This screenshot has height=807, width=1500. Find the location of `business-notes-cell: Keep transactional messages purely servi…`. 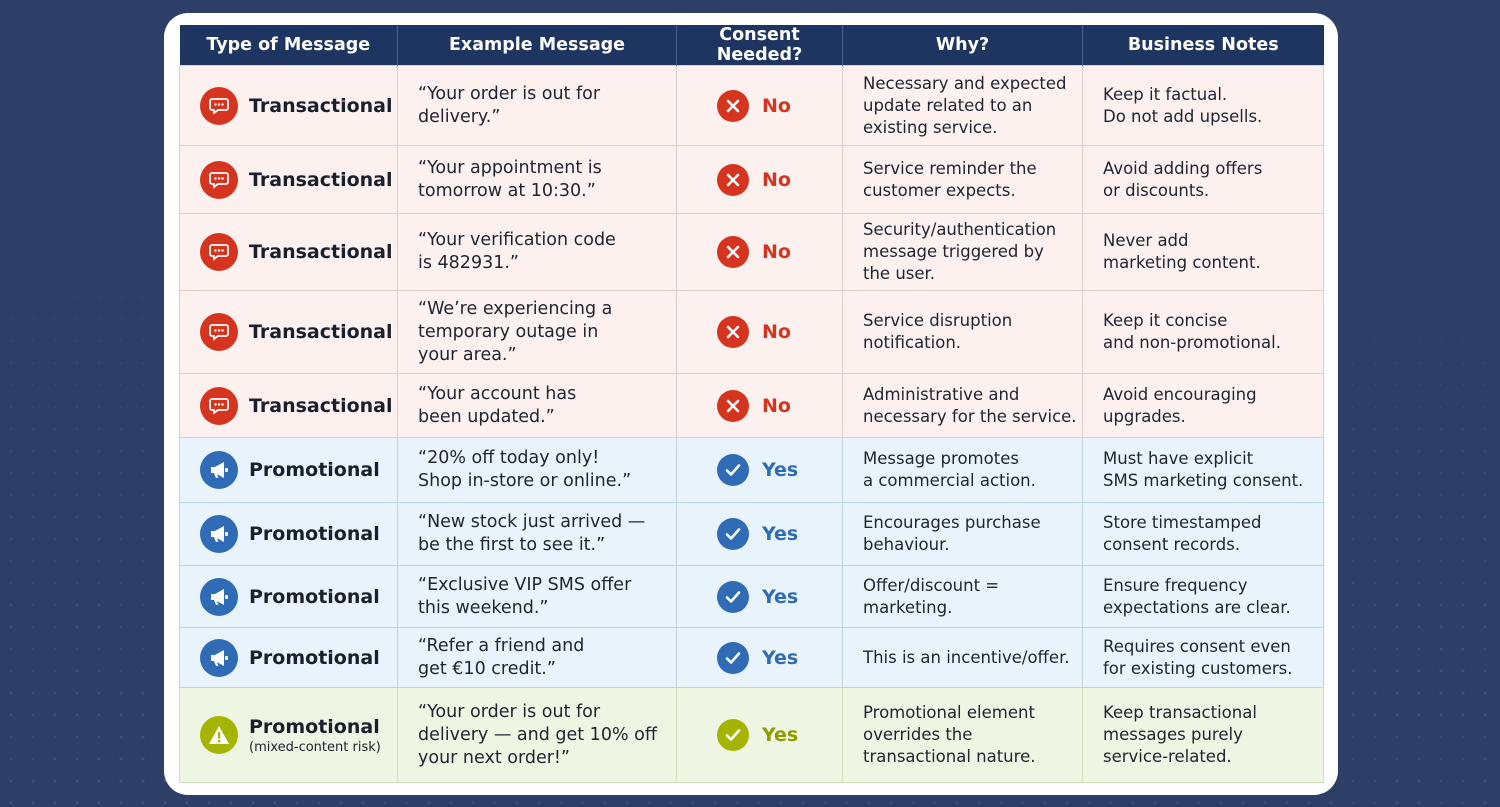

business-notes-cell: Keep transactional messages purely servi… is located at coordinates (1203, 735).